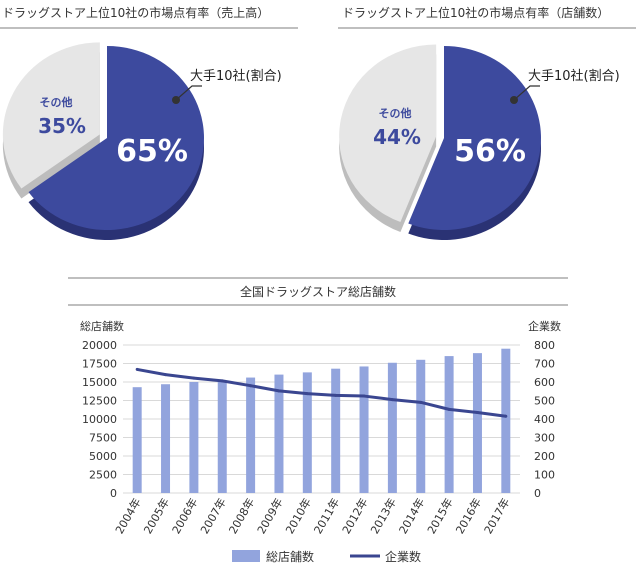 Image resolution: width=638 pixels, height=570 pixels. Describe the element at coordinates (99, 364) in the screenshot. I see `left-tick-label: 17500` at that location.